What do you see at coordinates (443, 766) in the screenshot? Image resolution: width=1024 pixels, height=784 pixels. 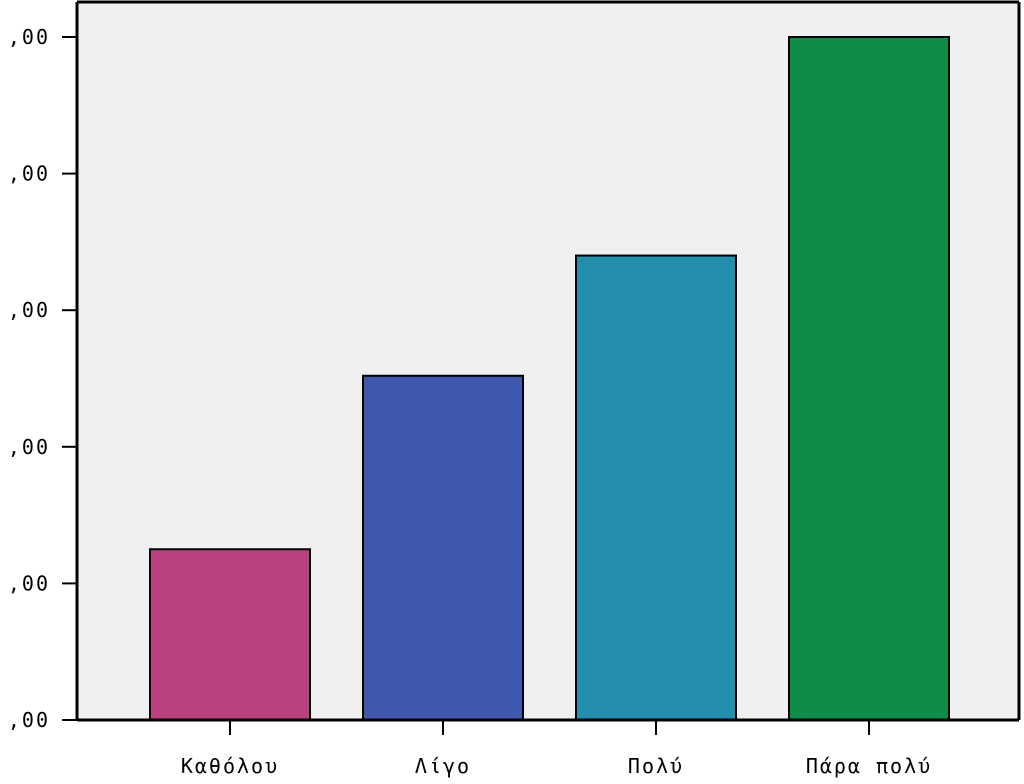 I see `x-tick-label: Λίγο` at bounding box center [443, 766].